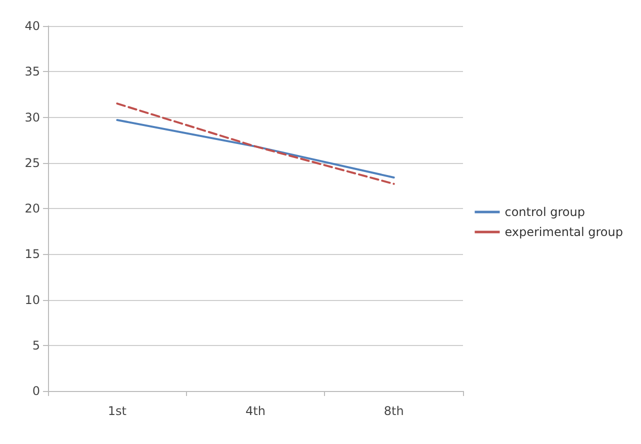 This screenshot has height=444, width=641. I want to click on y-tick-label: 20, so click(32, 209).